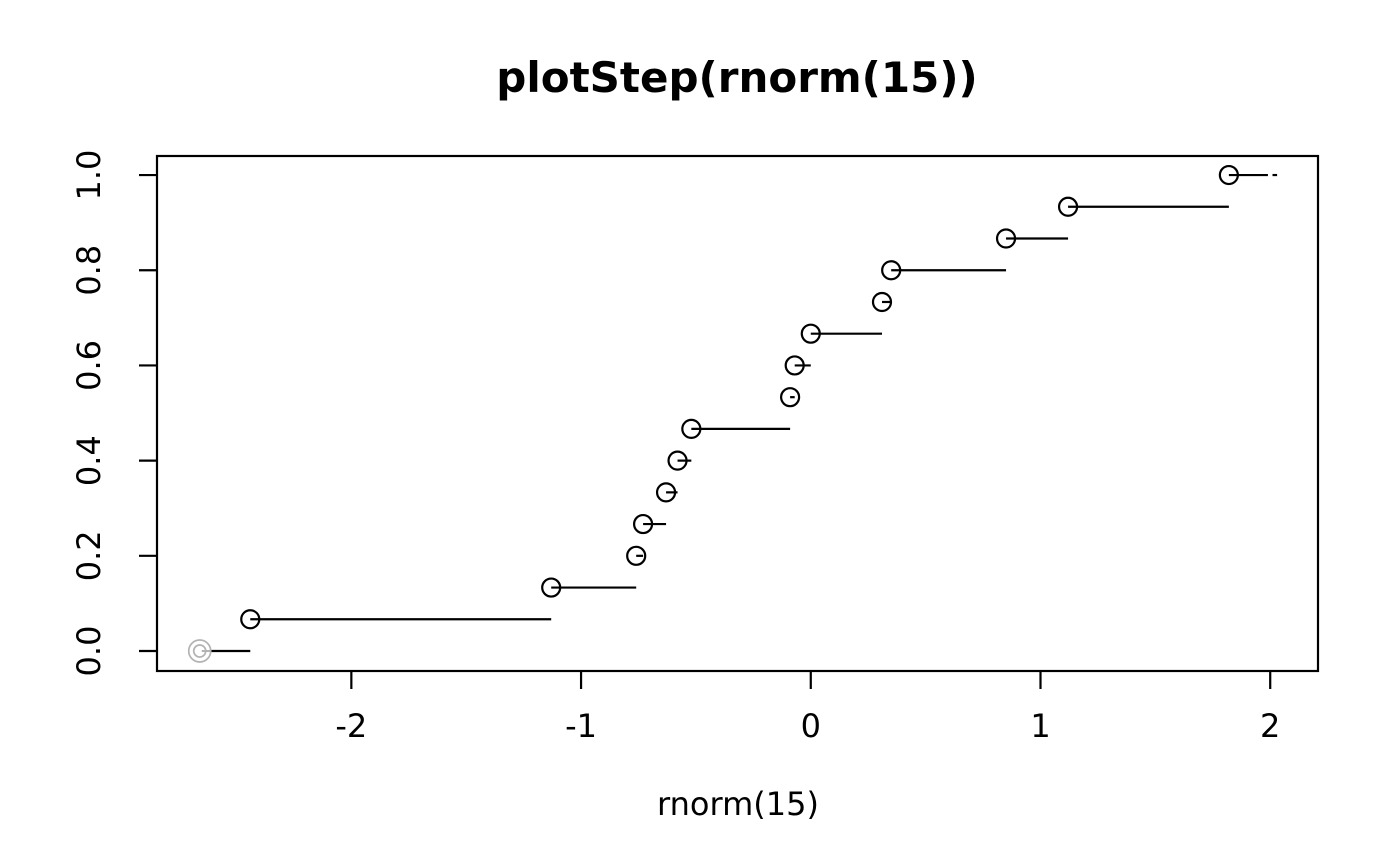  I want to click on y-tick-label: 0.2, so click(89, 555).